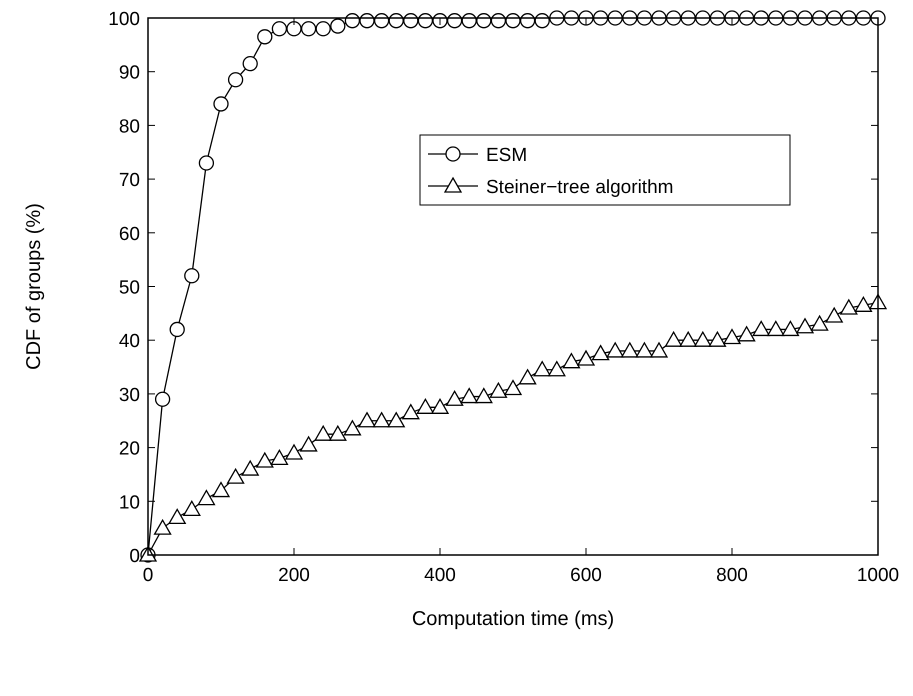  I want to click on y-tick-label: 0, so click(134, 556).